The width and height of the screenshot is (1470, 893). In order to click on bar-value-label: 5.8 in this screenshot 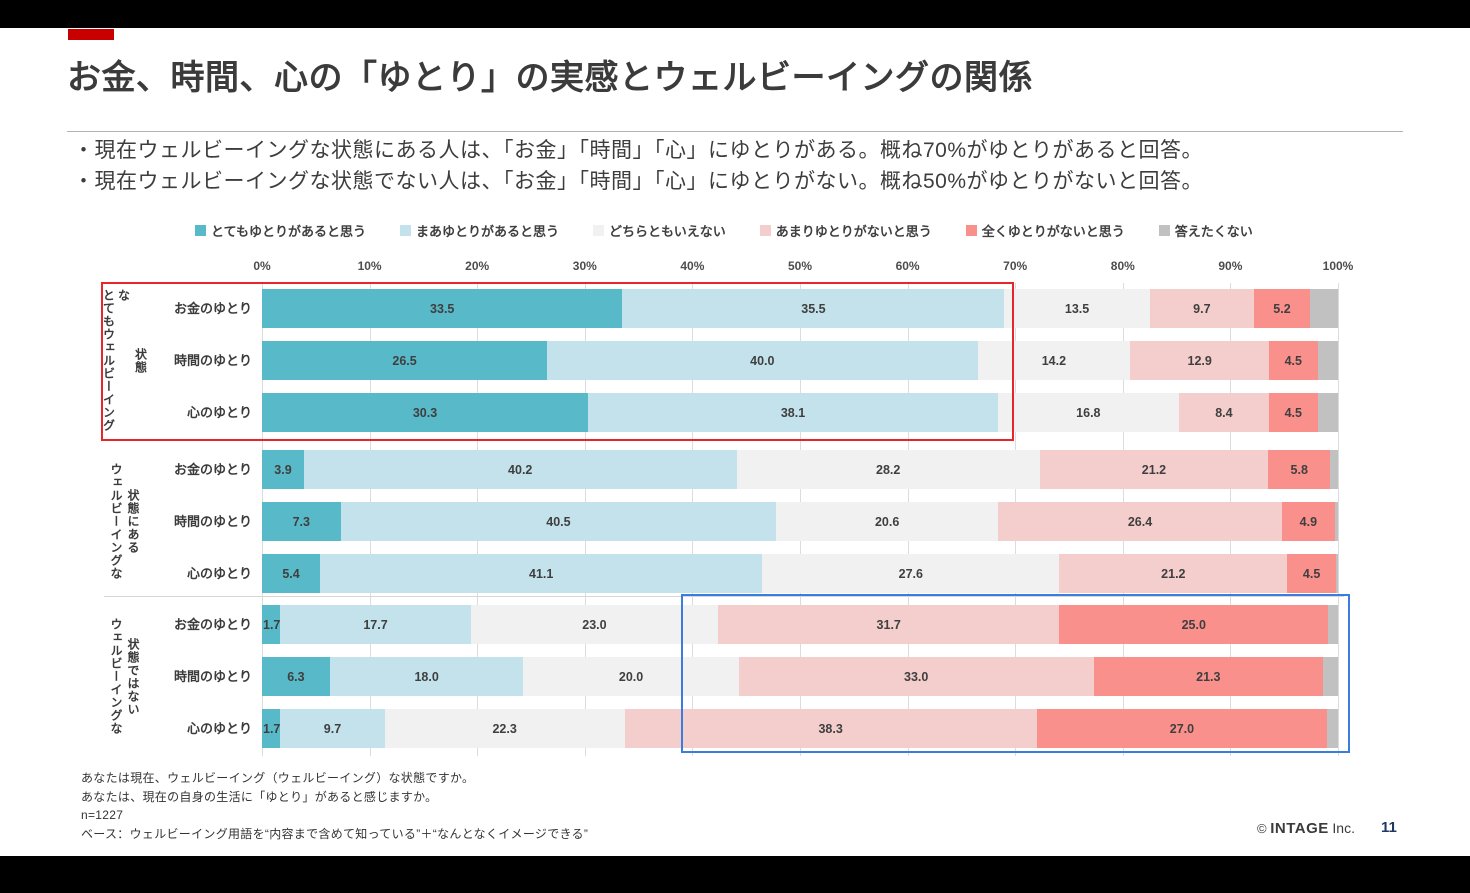, I will do `click(1299, 469)`.